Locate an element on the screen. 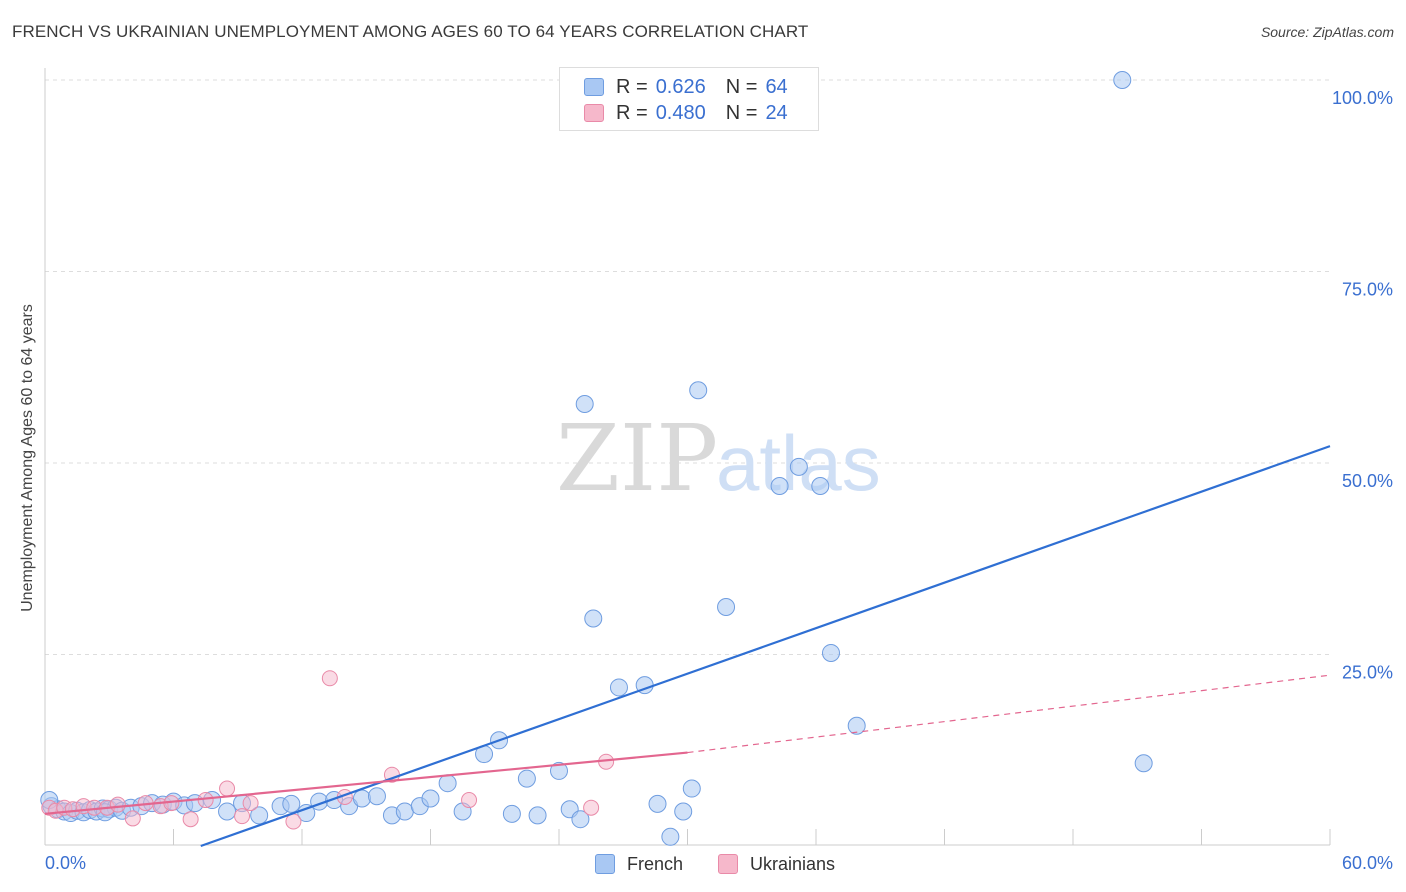 This screenshot has width=1406, height=892. correlation-legend: R = 0.626 N = 64 R = 0.480 N = 24 is located at coordinates (689, 99).